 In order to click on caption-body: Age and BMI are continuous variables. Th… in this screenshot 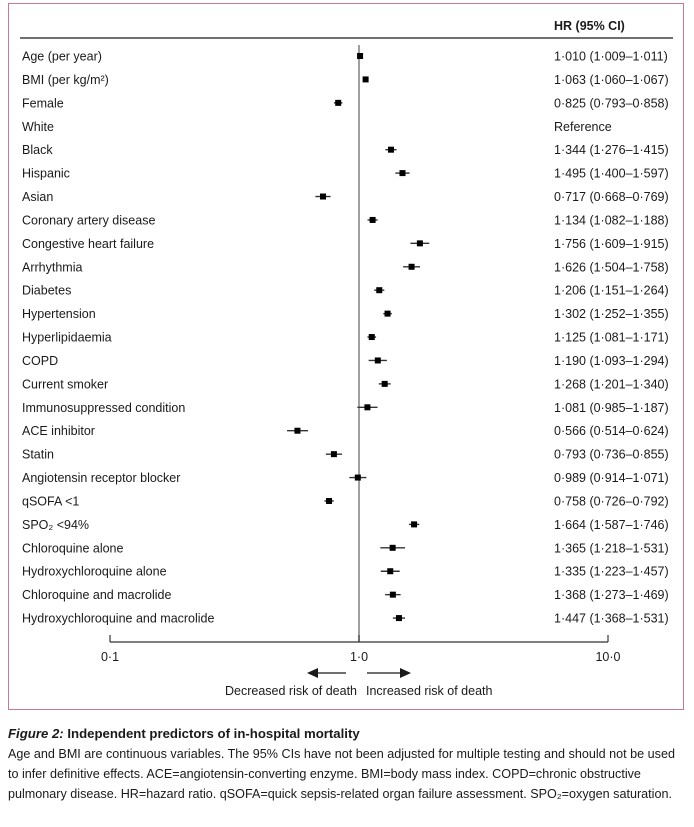, I will do `click(341, 774)`.